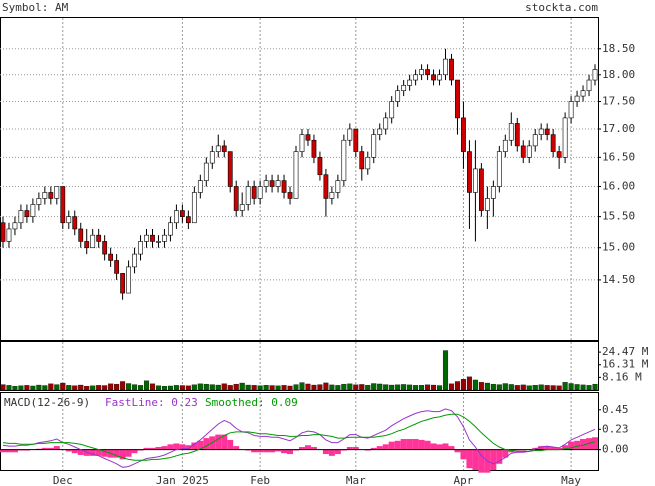 The width and height of the screenshot is (655, 486). What do you see at coordinates (618, 156) in the screenshot?
I see `y-tick-label: 16.50` at bounding box center [618, 156].